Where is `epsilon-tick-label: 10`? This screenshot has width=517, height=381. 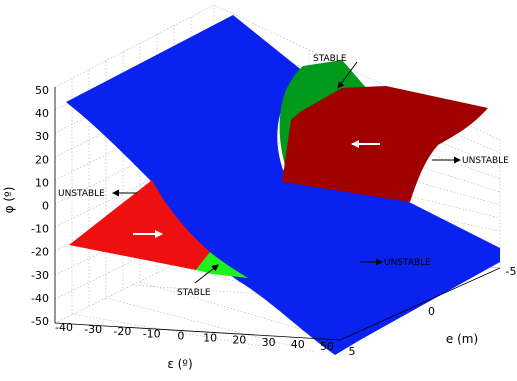 epsilon-tick-label: 10 is located at coordinates (210, 338).